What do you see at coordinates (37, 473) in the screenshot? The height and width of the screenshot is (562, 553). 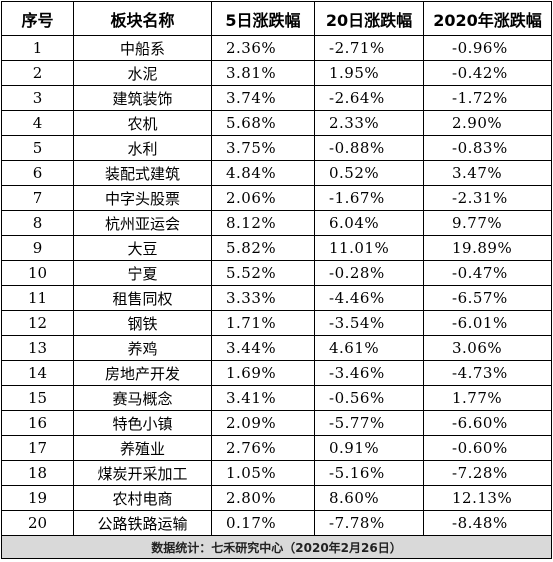 I see `cell-index: 18` at bounding box center [37, 473].